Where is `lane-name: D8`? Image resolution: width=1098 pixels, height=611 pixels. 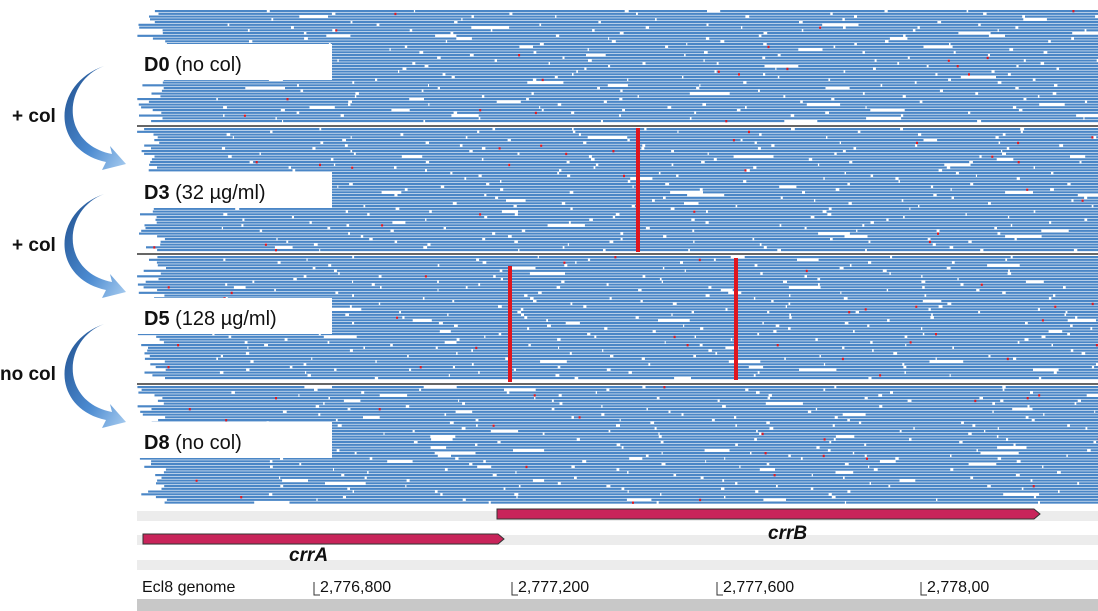 lane-name: D8 is located at coordinates (157, 443).